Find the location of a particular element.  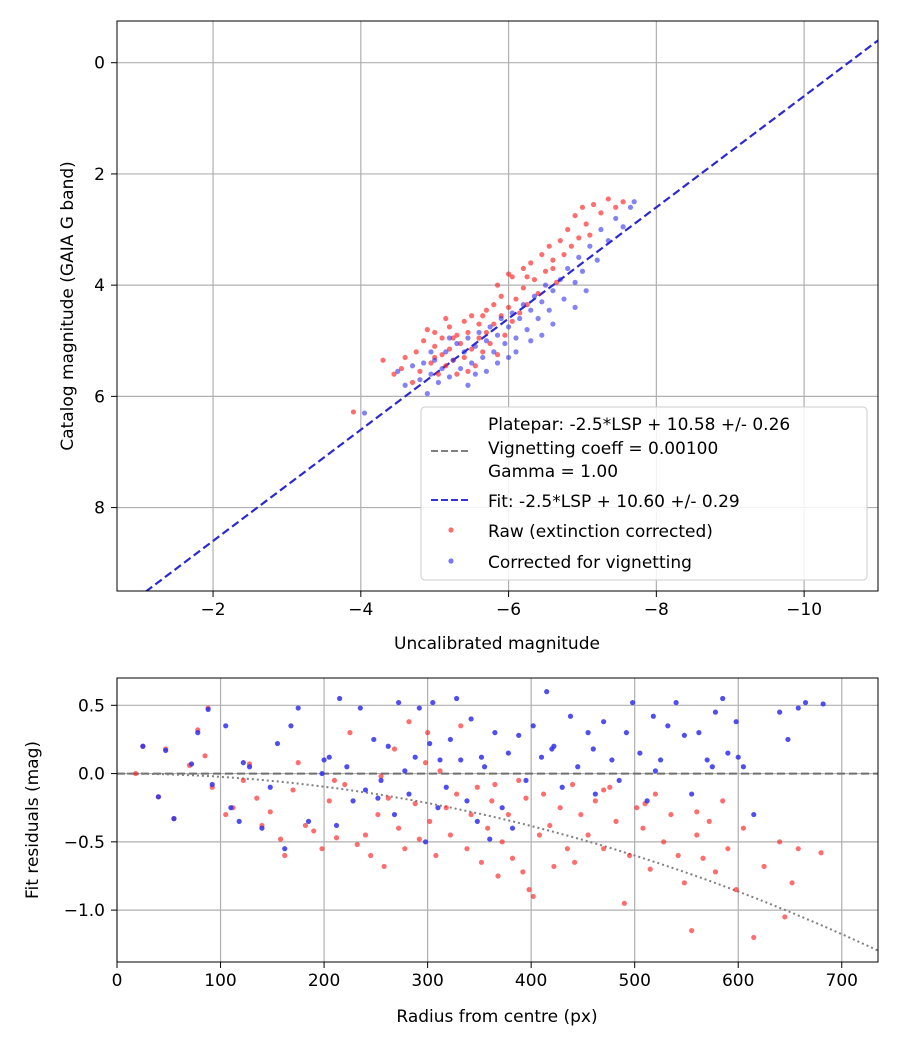

residuals-ylabel: Fit residuals (mag) is located at coordinates (33, 820).